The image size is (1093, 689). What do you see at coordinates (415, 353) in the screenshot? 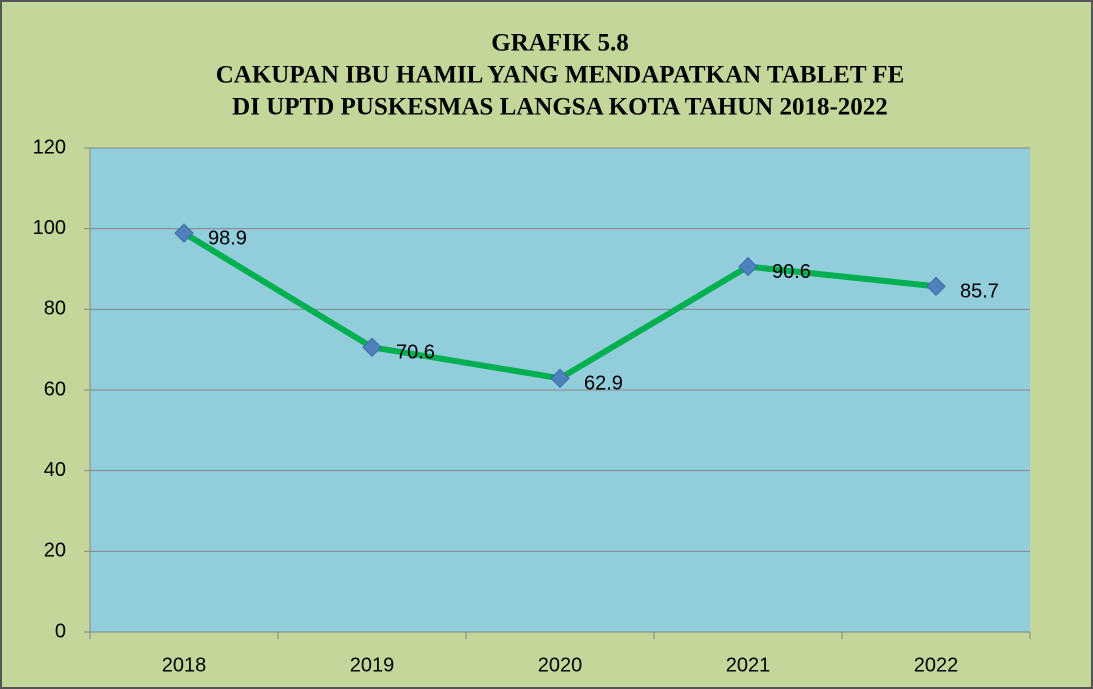
I see `data-label: 70.6` at bounding box center [415, 353].